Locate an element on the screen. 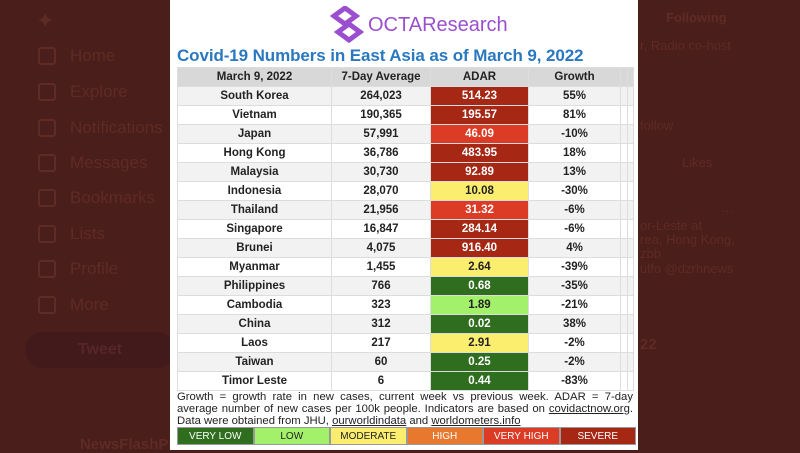 This screenshot has height=453, width=800. country-cell: Myanmar is located at coordinates (254, 267).